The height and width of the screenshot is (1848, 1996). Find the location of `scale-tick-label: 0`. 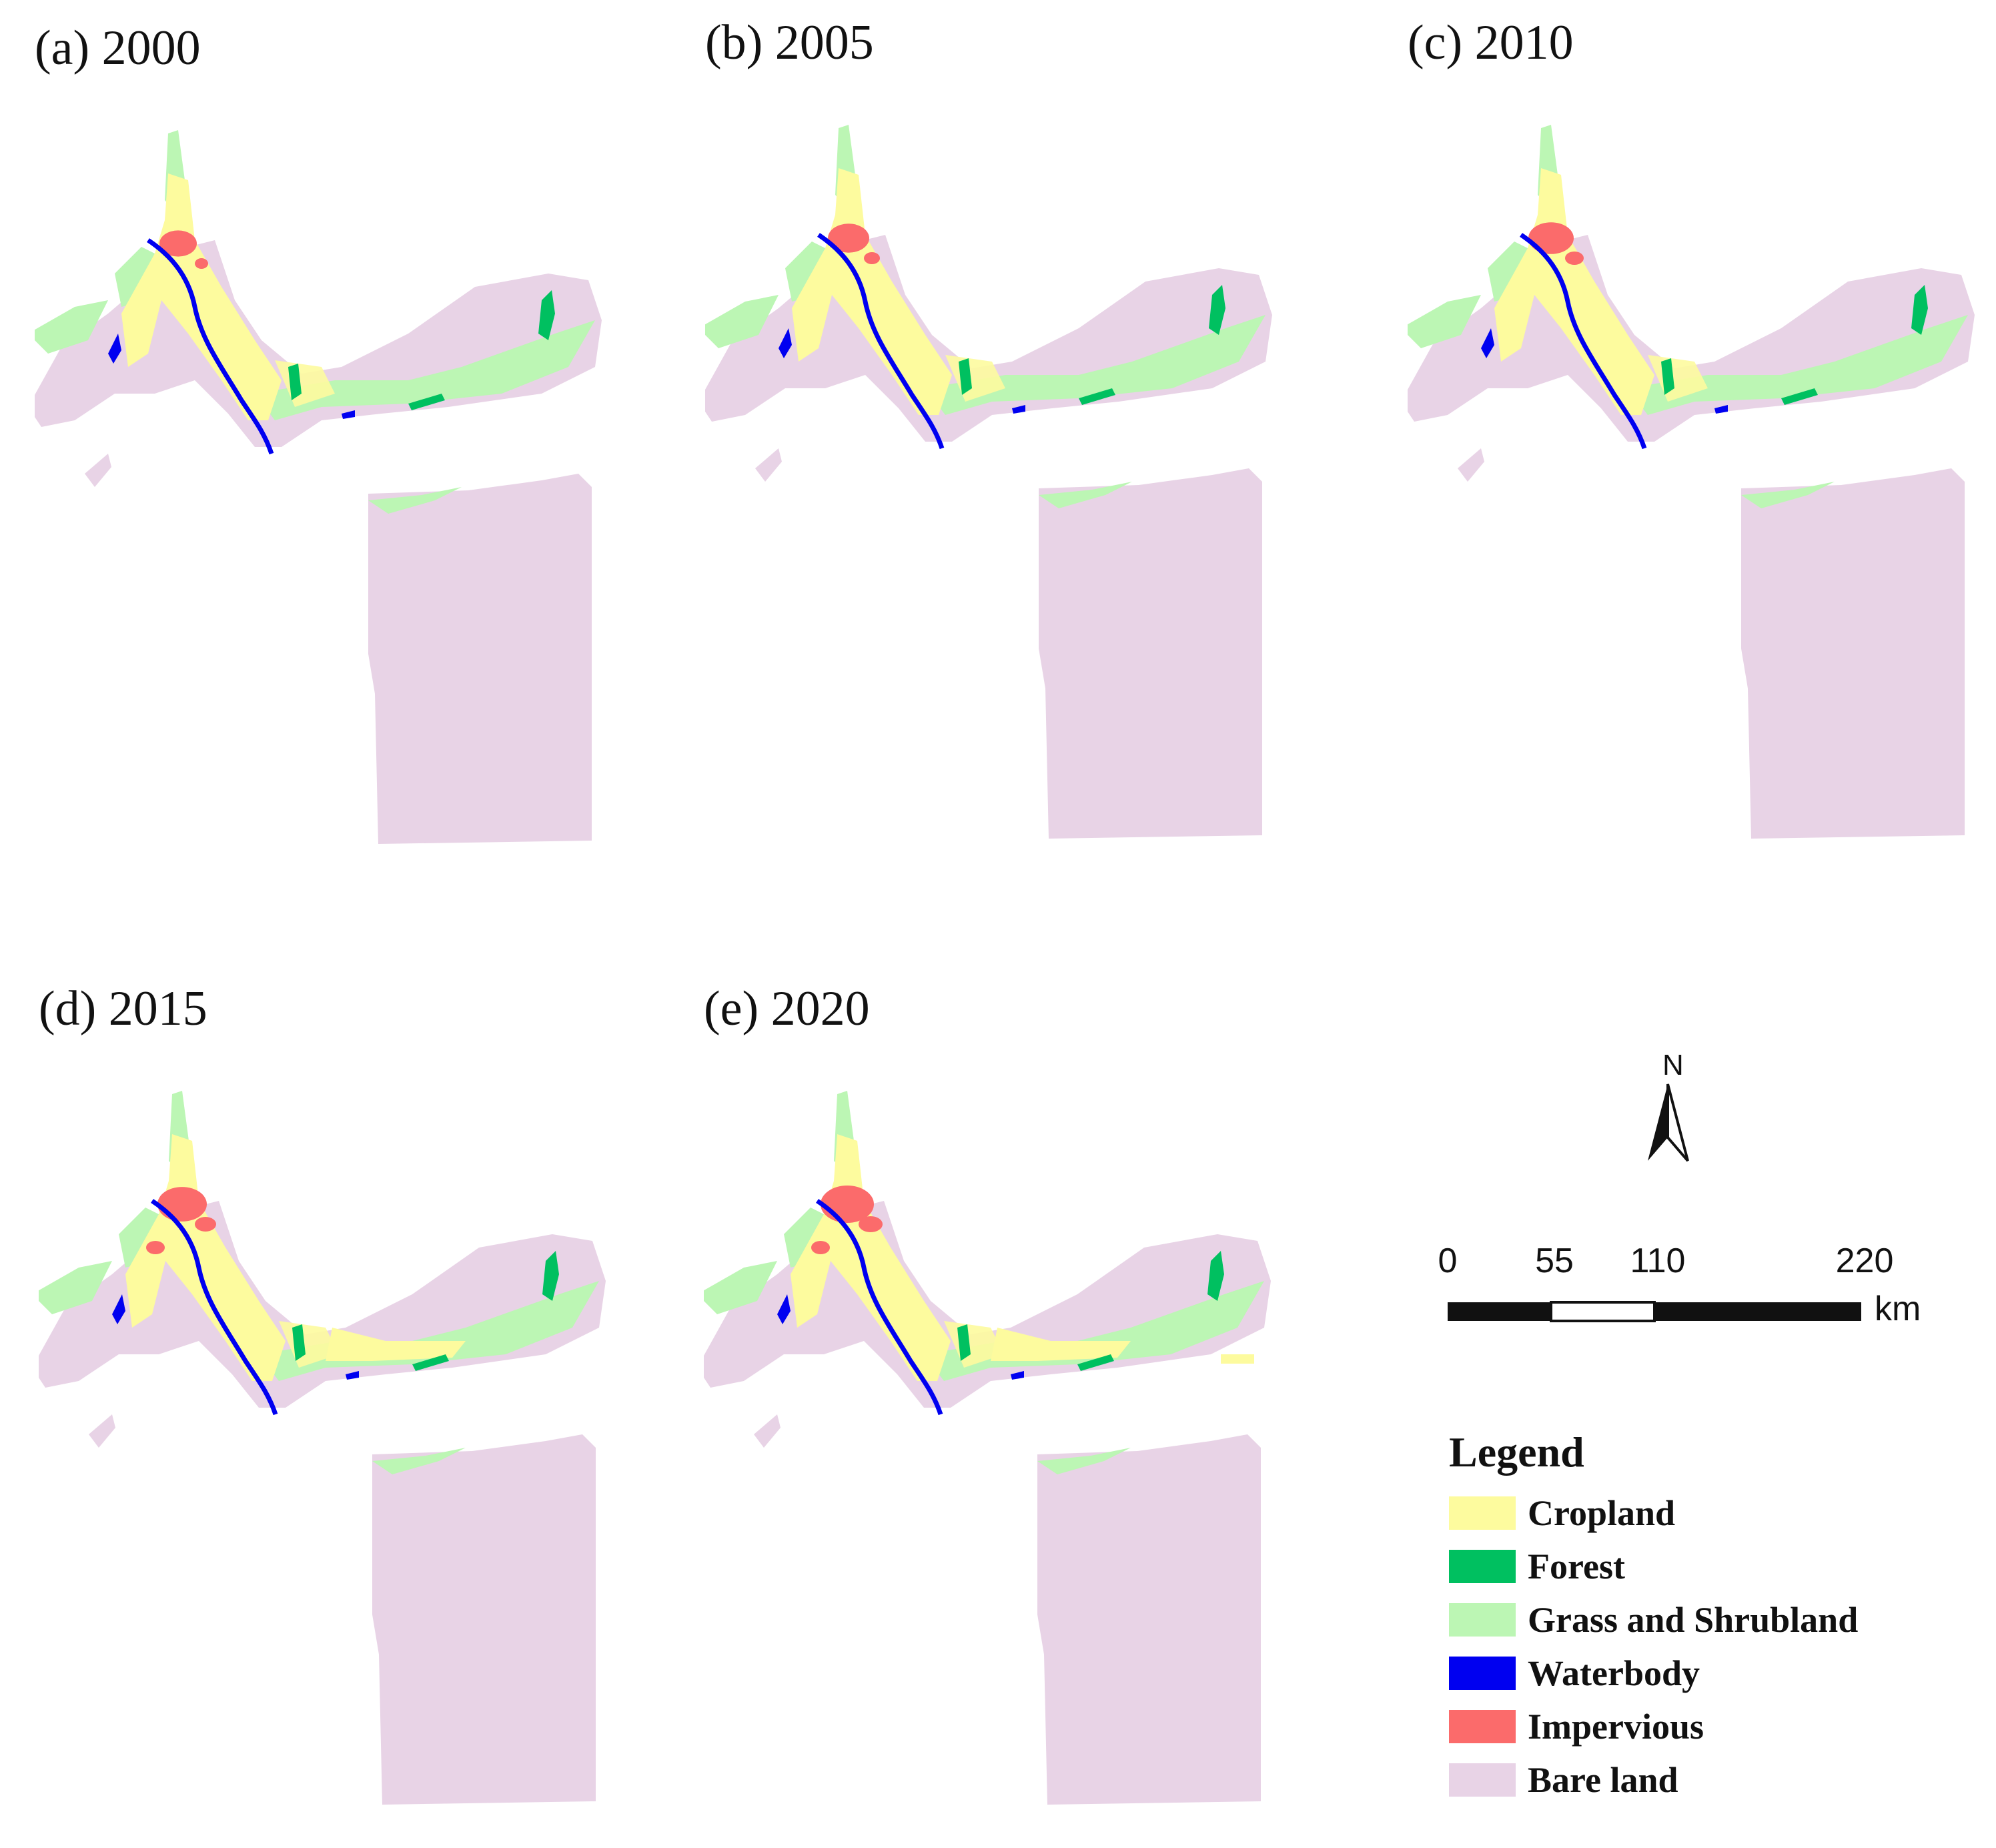

scale-tick-label: 0 is located at coordinates (1448, 1261).